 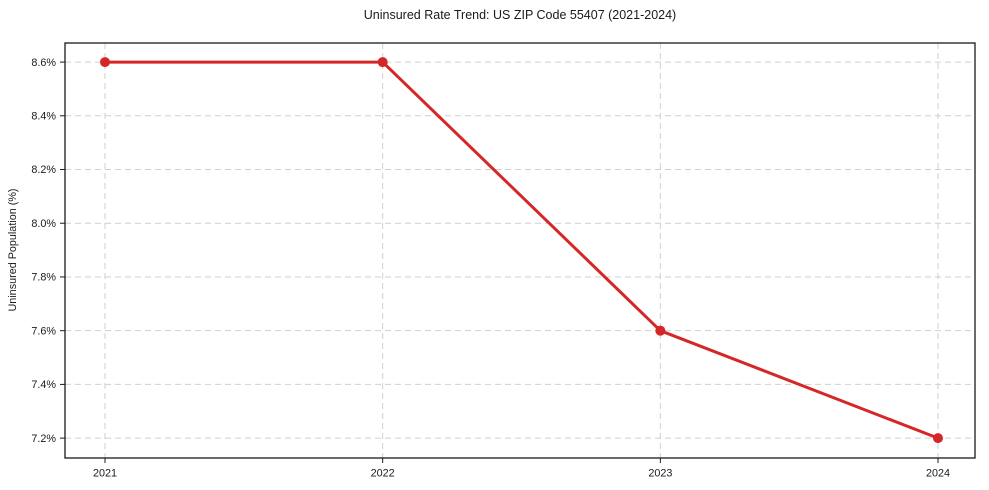 What do you see at coordinates (43, 224) in the screenshot?
I see `y-tick-label: 8.0%` at bounding box center [43, 224].